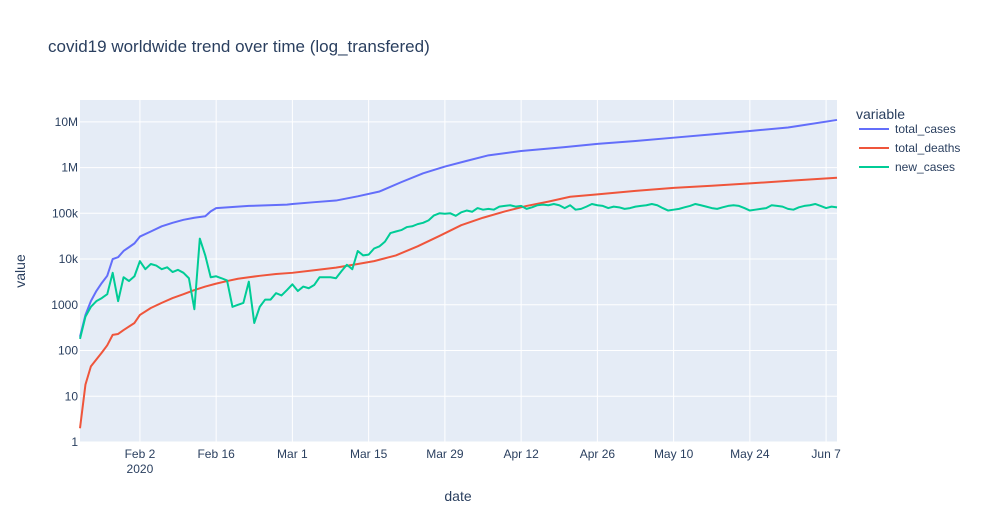 This screenshot has width=985, height=525. What do you see at coordinates (826, 454) in the screenshot?
I see `x-tick-label: Jun 7` at bounding box center [826, 454].